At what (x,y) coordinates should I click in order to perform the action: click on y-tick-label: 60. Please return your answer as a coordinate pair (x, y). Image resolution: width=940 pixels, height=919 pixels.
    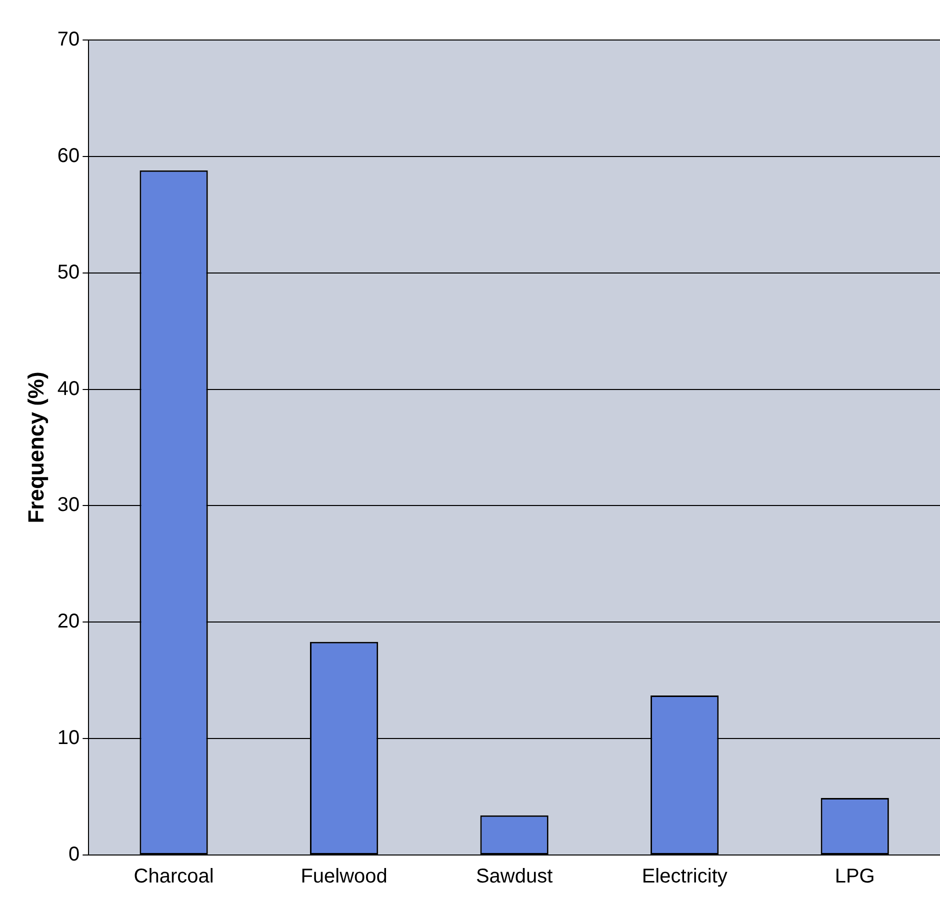
    Looking at the image, I should click on (68, 155).